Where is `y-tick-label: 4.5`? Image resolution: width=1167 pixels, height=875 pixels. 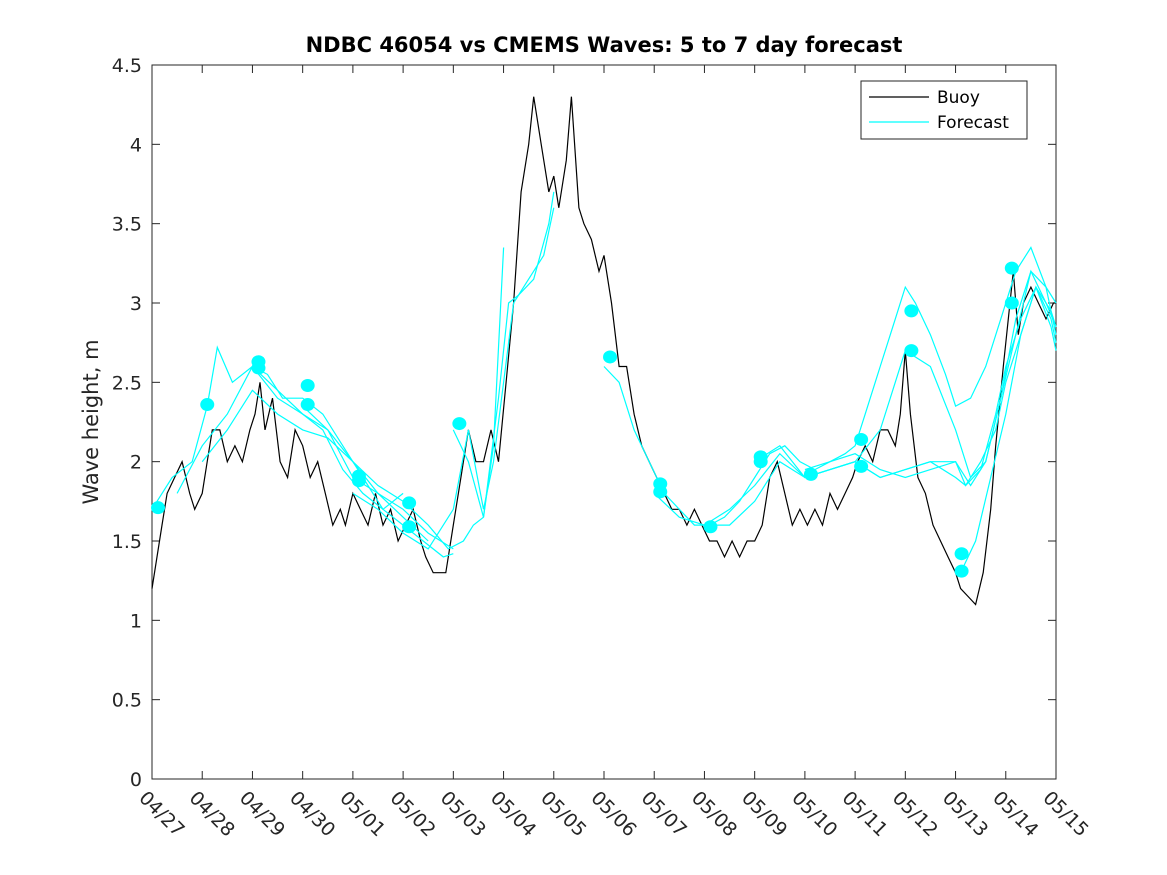 y-tick-label: 4.5 is located at coordinates (127, 66).